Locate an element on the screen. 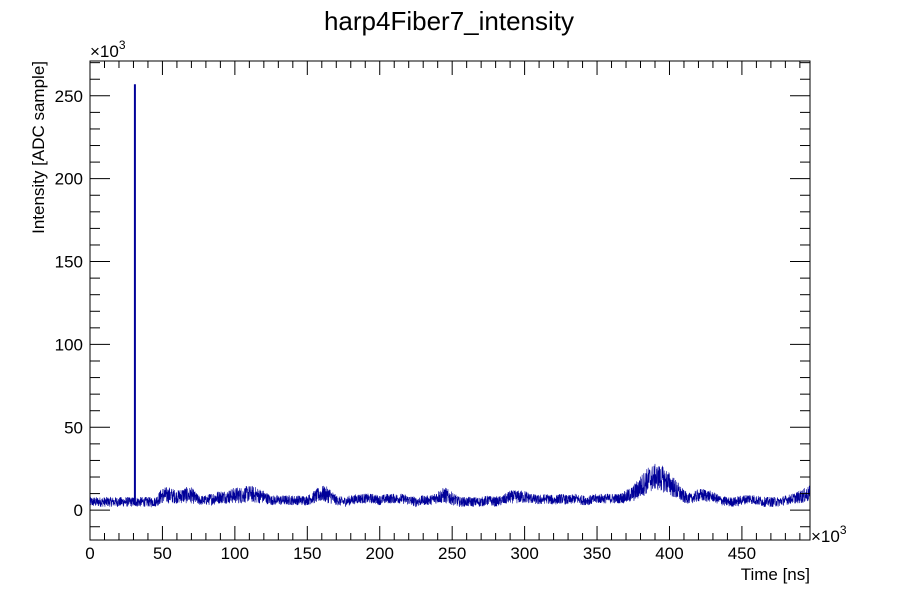  x-tick-label: 200 is located at coordinates (380, 553).